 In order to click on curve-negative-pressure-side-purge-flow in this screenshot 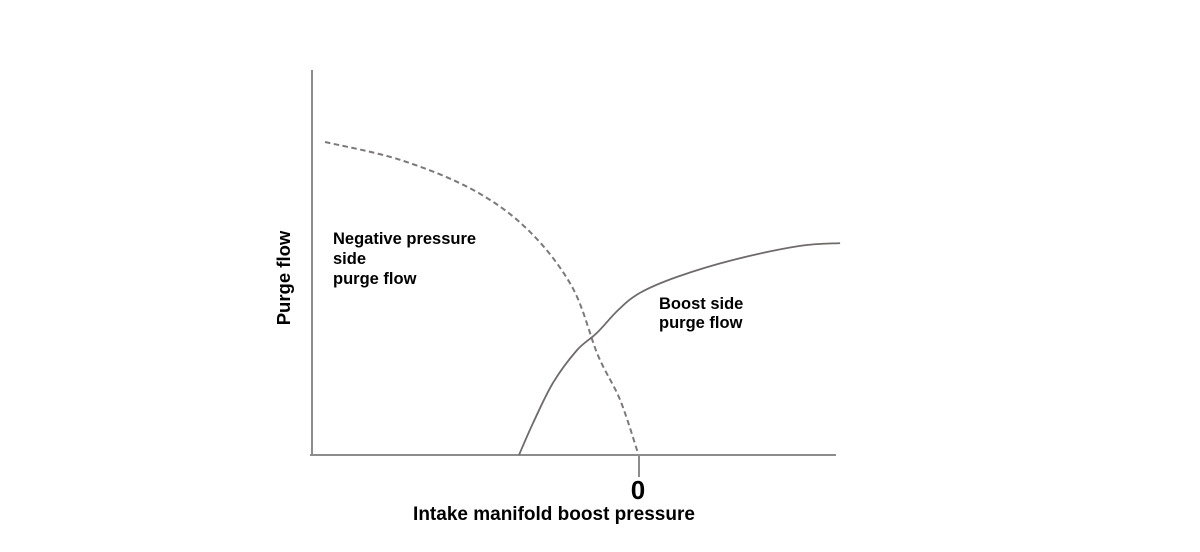, I will do `click(481, 297)`.